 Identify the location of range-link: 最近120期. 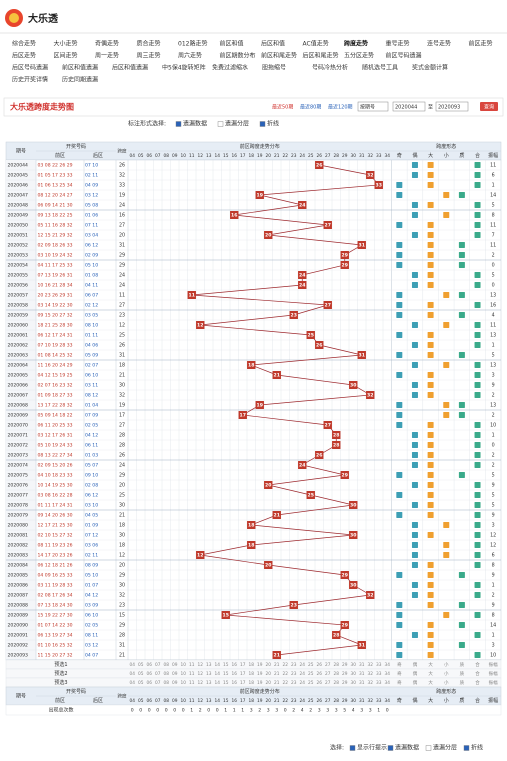
(340, 107).